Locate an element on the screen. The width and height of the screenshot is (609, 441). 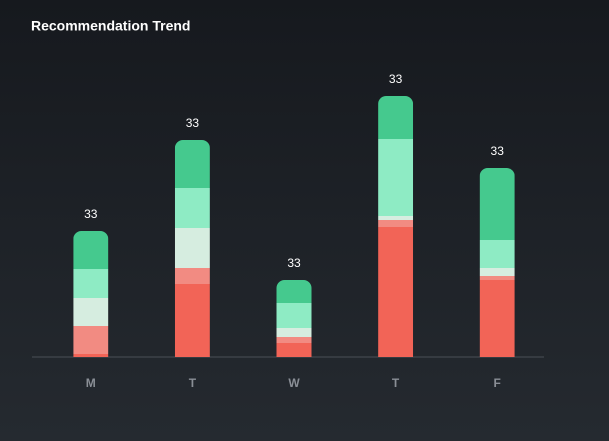
x-tick-label: M is located at coordinates (91, 383).